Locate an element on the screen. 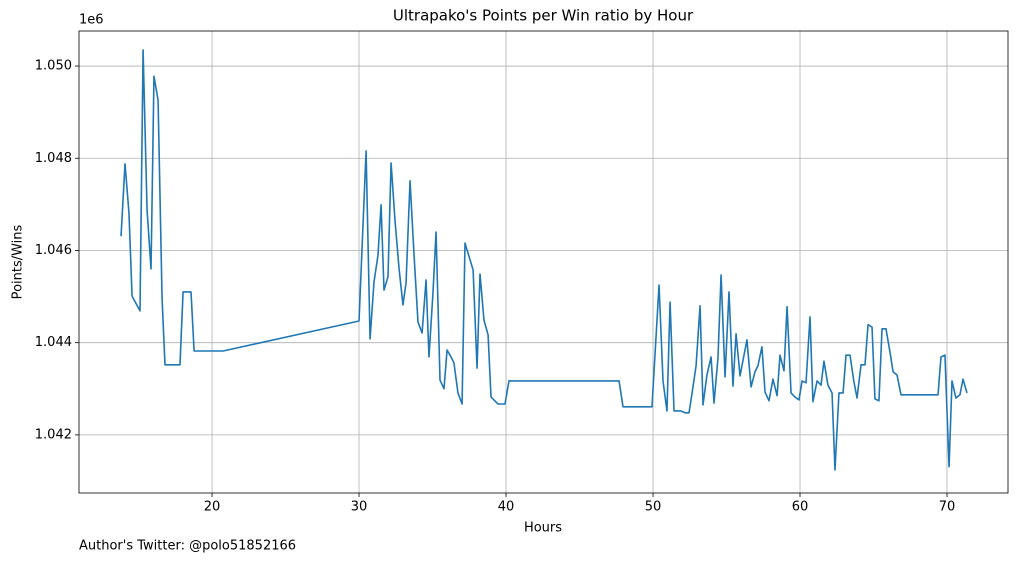  y-tick-label: 1.044 is located at coordinates (53, 342).